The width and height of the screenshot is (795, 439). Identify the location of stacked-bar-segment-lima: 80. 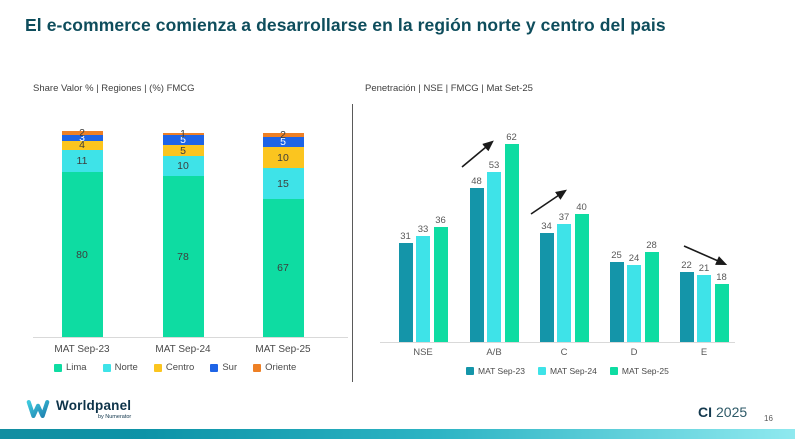
(82, 254).